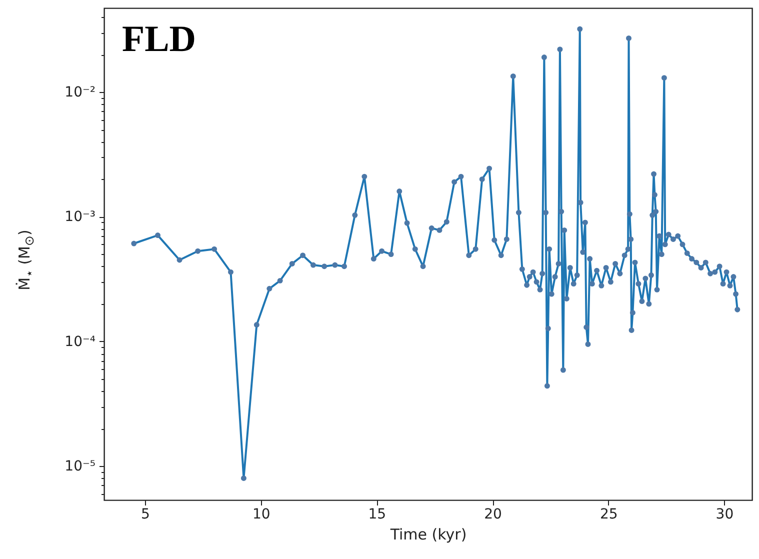  Describe the element at coordinates (428, 535) in the screenshot. I see `x-axis-title: Time (kyr)` at that location.